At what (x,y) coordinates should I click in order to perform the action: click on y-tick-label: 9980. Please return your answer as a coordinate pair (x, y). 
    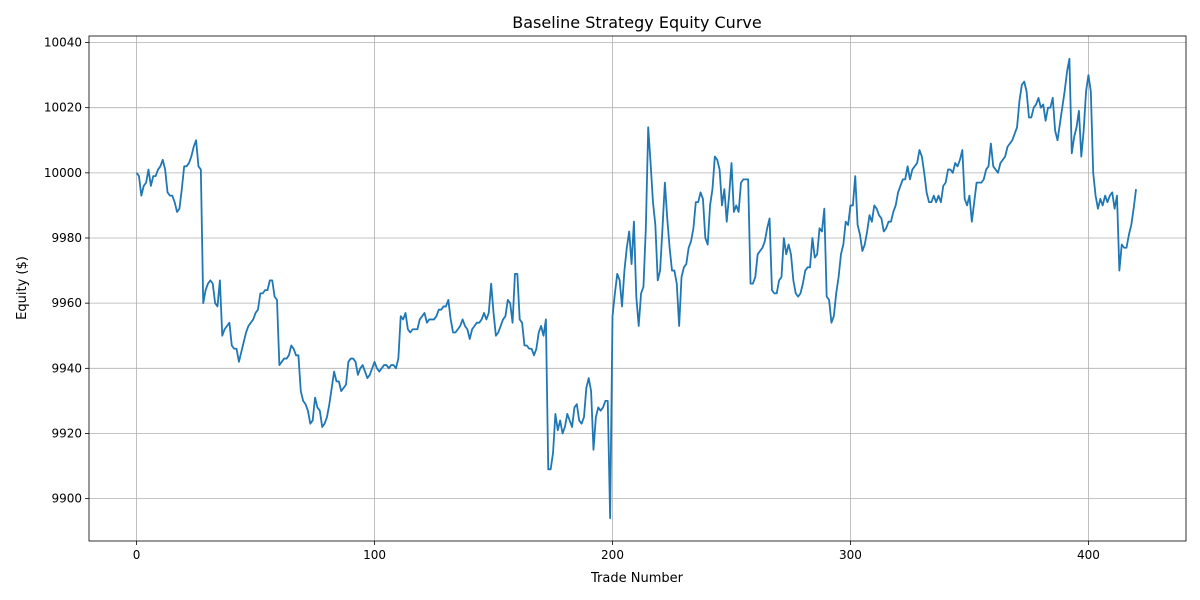
    Looking at the image, I should click on (66, 238).